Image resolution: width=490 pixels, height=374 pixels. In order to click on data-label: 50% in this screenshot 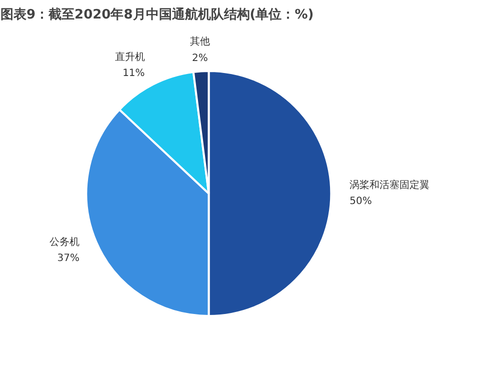, I will do `click(361, 202)`.